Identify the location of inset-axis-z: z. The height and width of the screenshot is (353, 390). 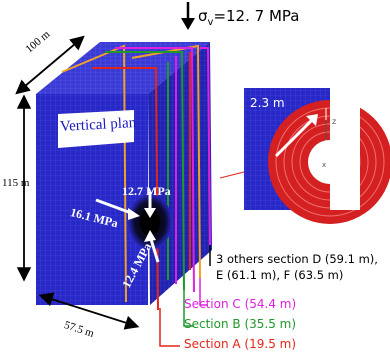
(334, 121).